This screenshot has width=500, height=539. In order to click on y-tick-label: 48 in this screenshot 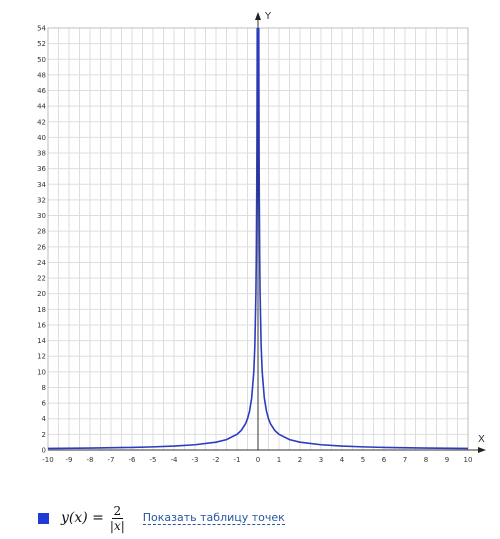, I will do `click(41, 75)`.